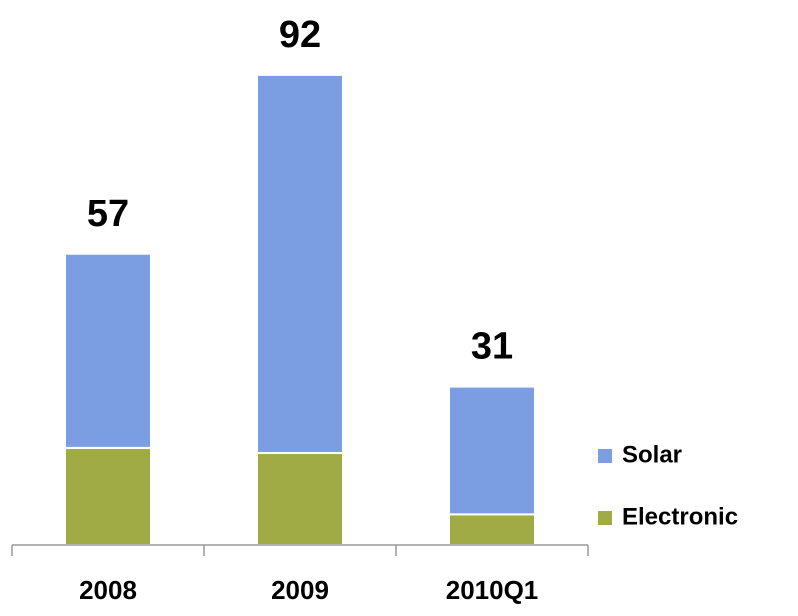  Describe the element at coordinates (680, 516) in the screenshot. I see `legend-label: Electronic` at that location.